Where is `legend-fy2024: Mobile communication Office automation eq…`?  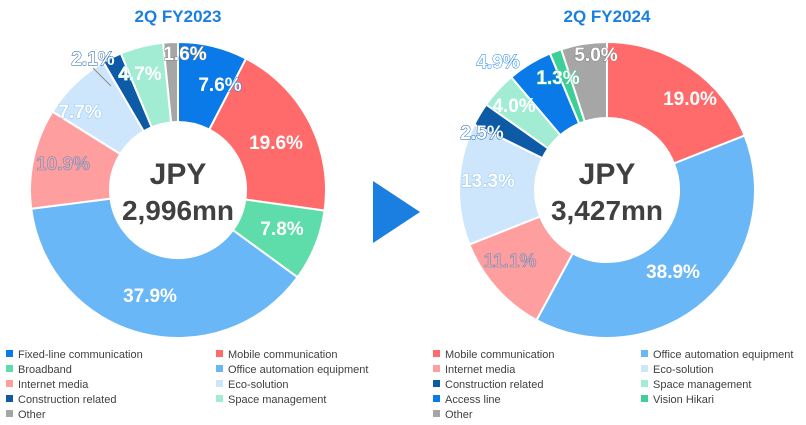 legend-fy2024: Mobile communication Office automation eq… is located at coordinates (619, 385).